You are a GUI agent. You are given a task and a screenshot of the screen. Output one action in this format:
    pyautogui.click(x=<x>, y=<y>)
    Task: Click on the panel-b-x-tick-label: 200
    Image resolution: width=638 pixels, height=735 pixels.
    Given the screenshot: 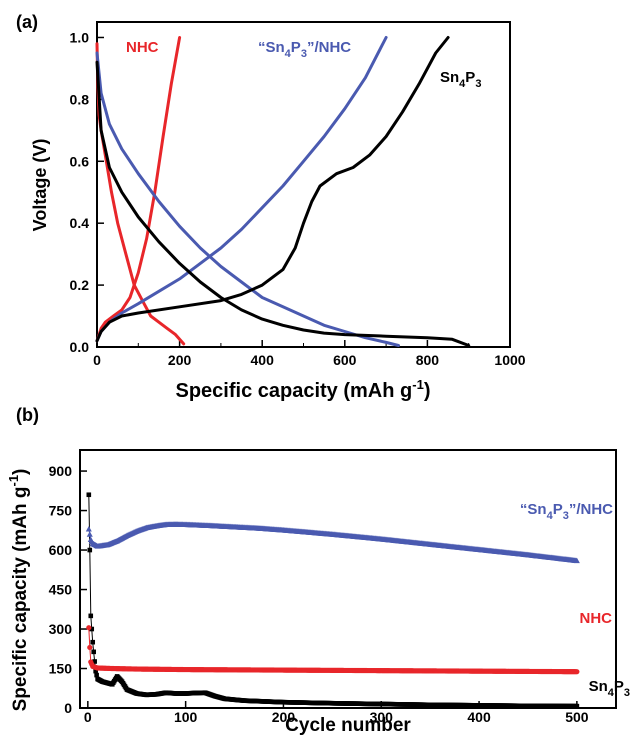 What is the action you would take?
    pyautogui.click(x=284, y=717)
    